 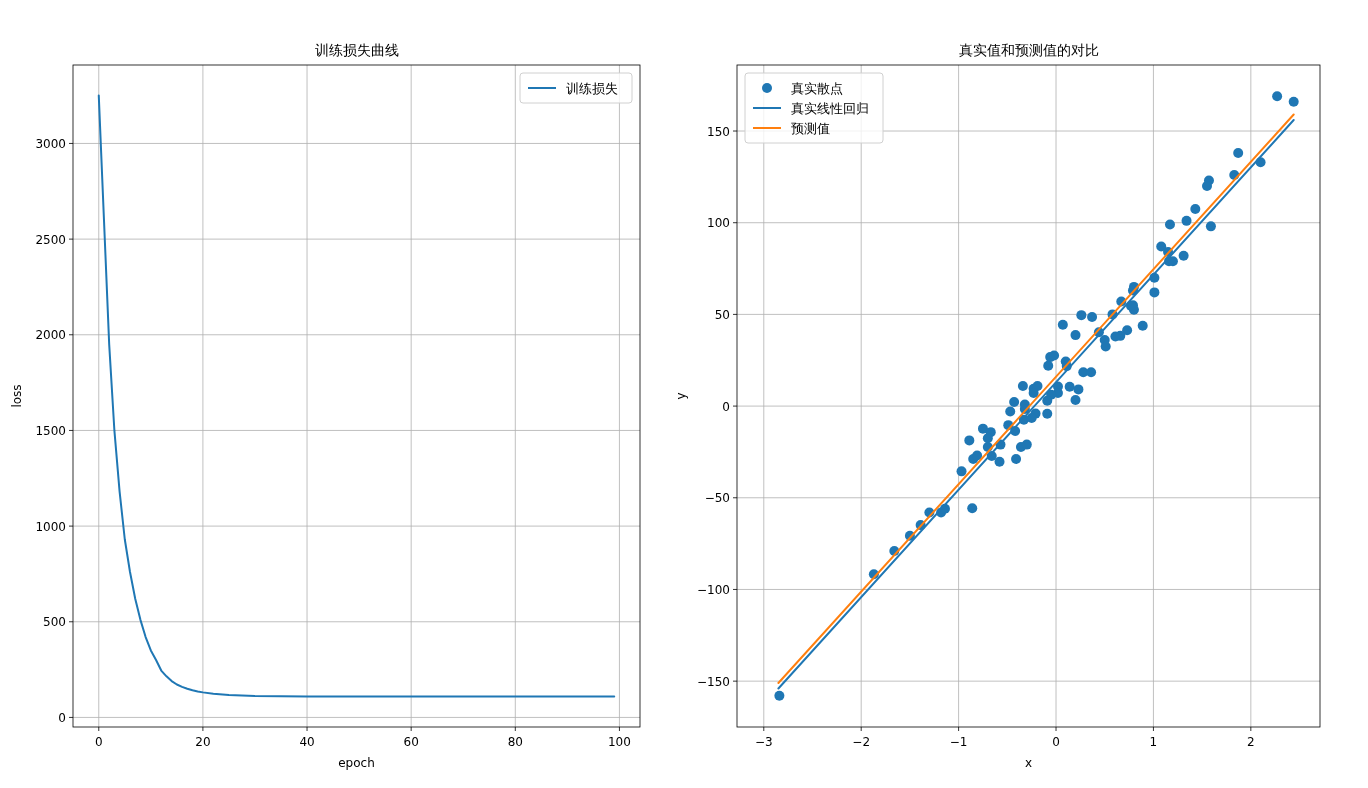 What do you see at coordinates (713, 681) in the screenshot?
I see `y-tick-label: −150` at bounding box center [713, 681].